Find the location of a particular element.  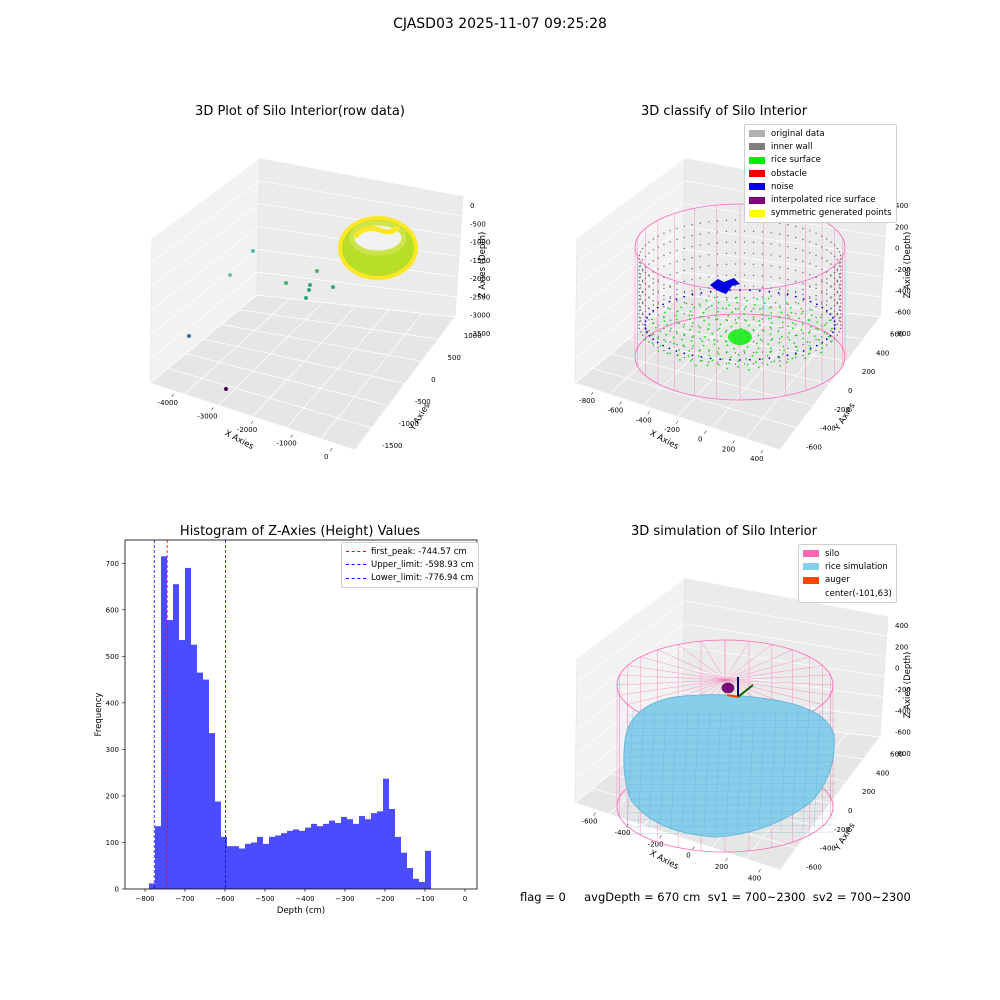

sim-y-tick-label: 600 is located at coordinates (896, 754).